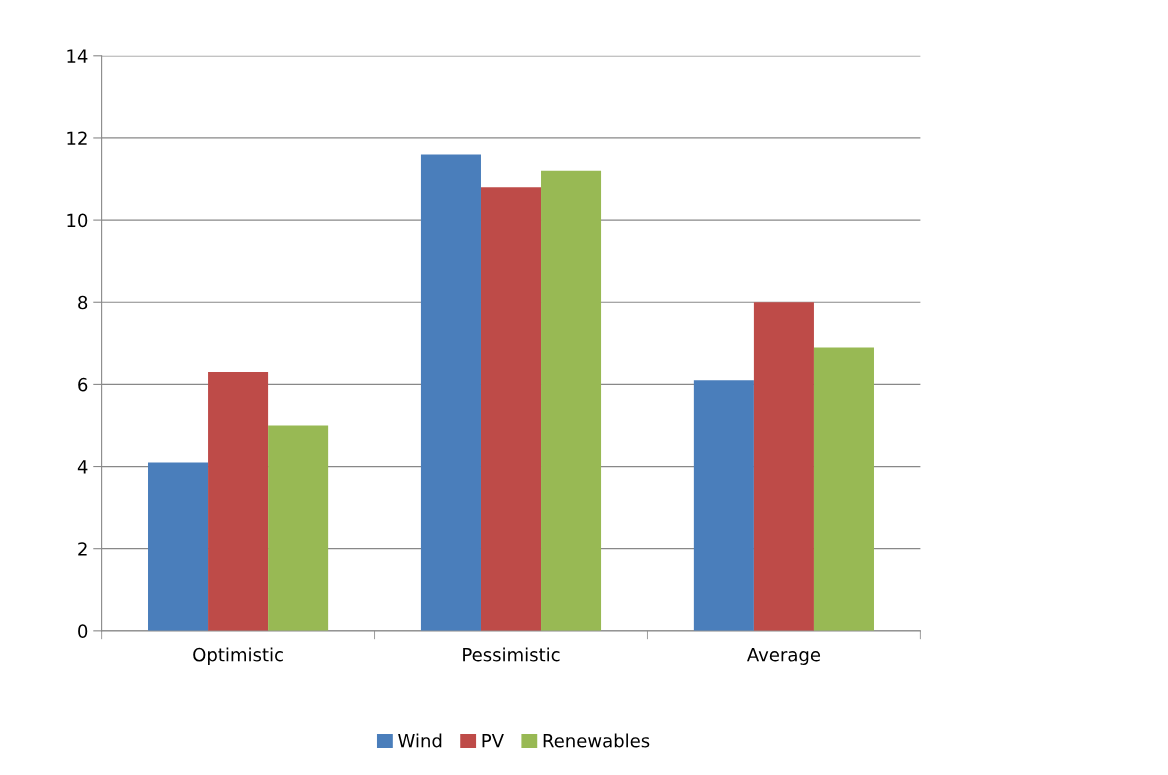 The height and width of the screenshot is (775, 1168). What do you see at coordinates (783, 656) in the screenshot?
I see `x-tick-label: Average` at bounding box center [783, 656].